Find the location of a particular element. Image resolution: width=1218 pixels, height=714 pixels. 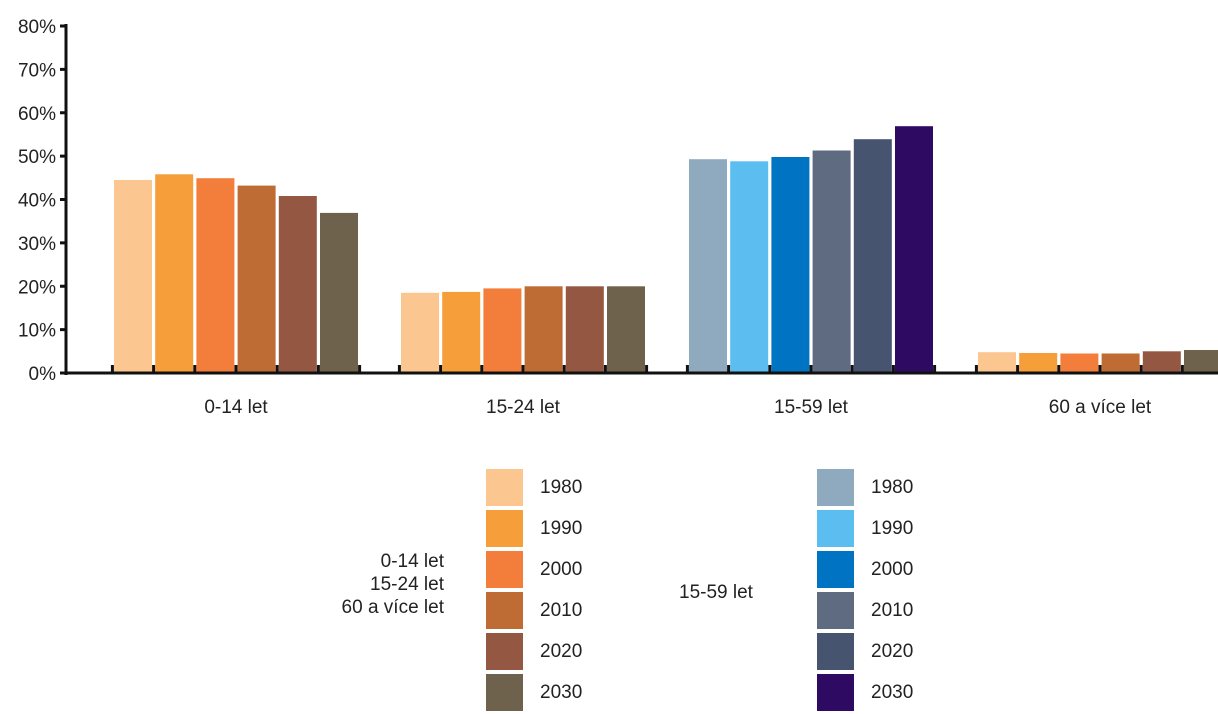

cool-legend-year-label: 1990 is located at coordinates (892, 528).